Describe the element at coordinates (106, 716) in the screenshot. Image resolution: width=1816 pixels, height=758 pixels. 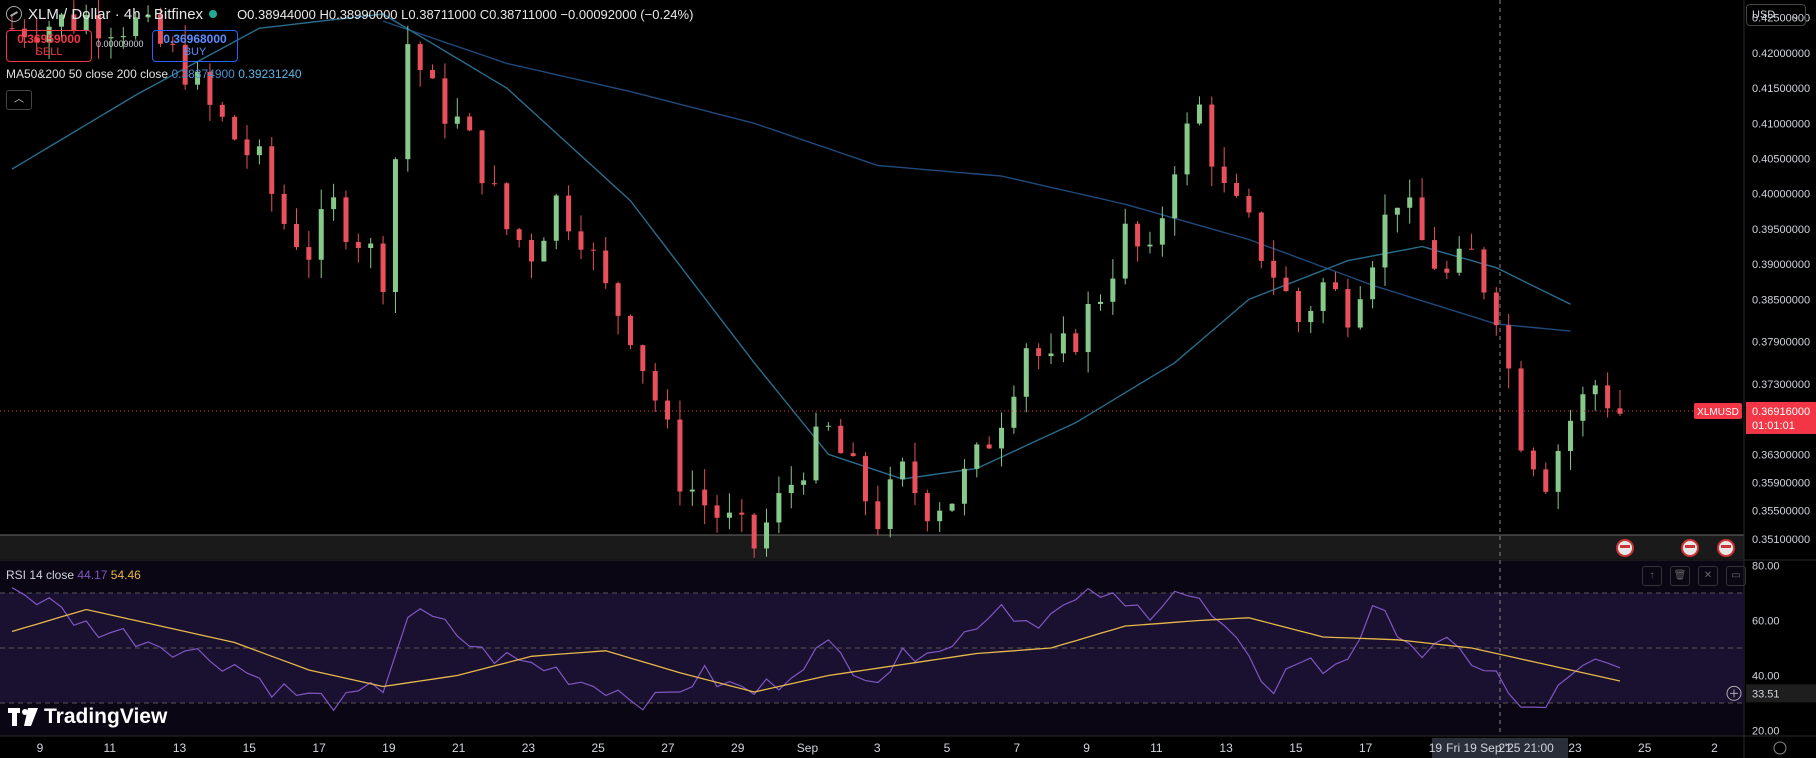
I see `brand-name: TradingView` at that location.